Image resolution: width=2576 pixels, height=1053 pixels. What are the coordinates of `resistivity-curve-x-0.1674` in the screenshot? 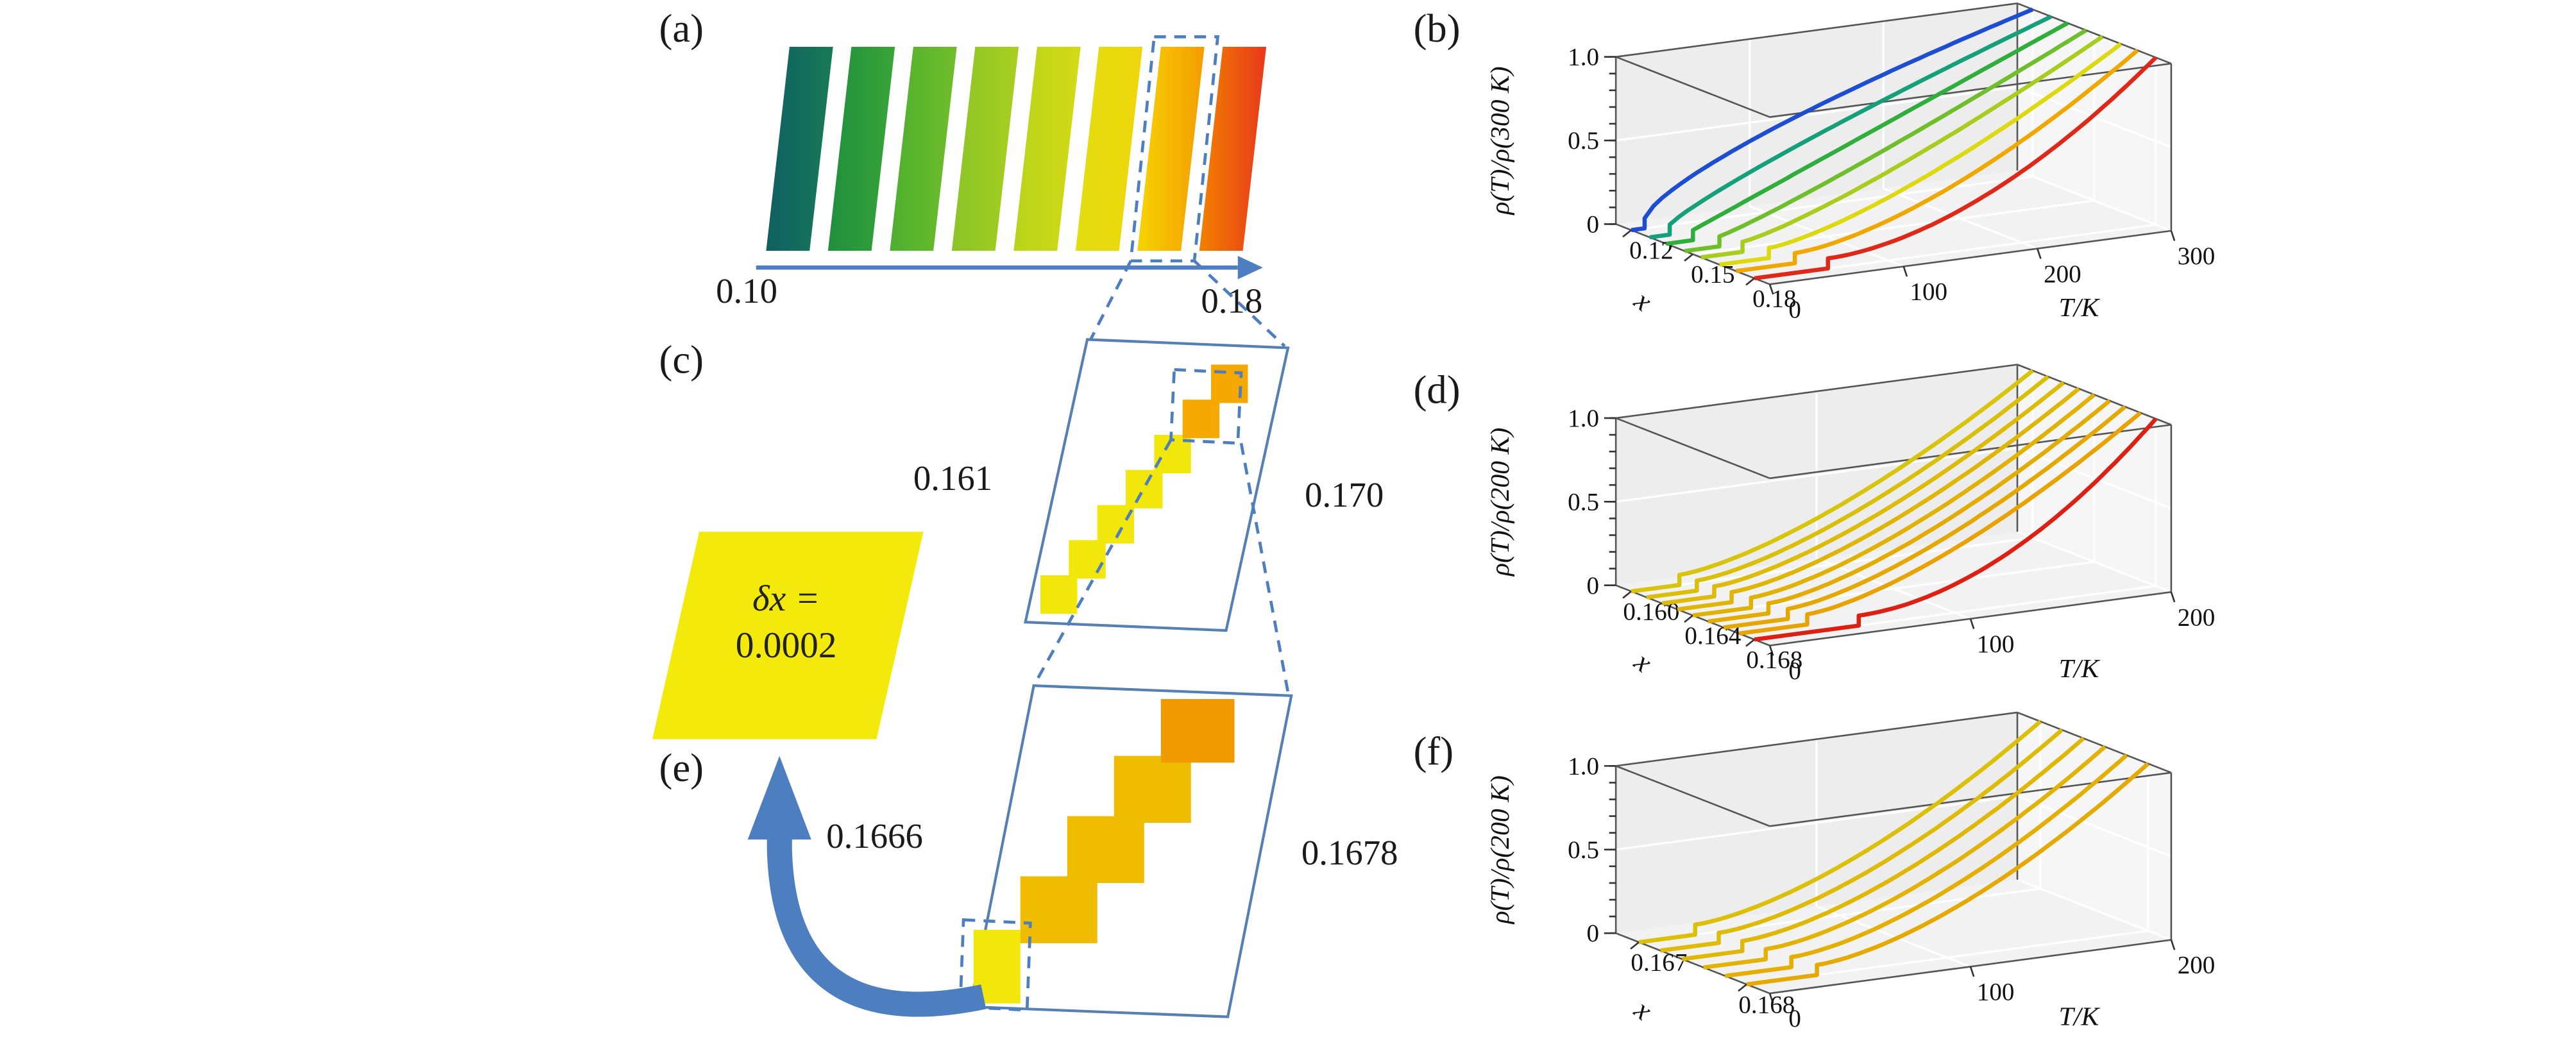 It's located at (1883, 848).